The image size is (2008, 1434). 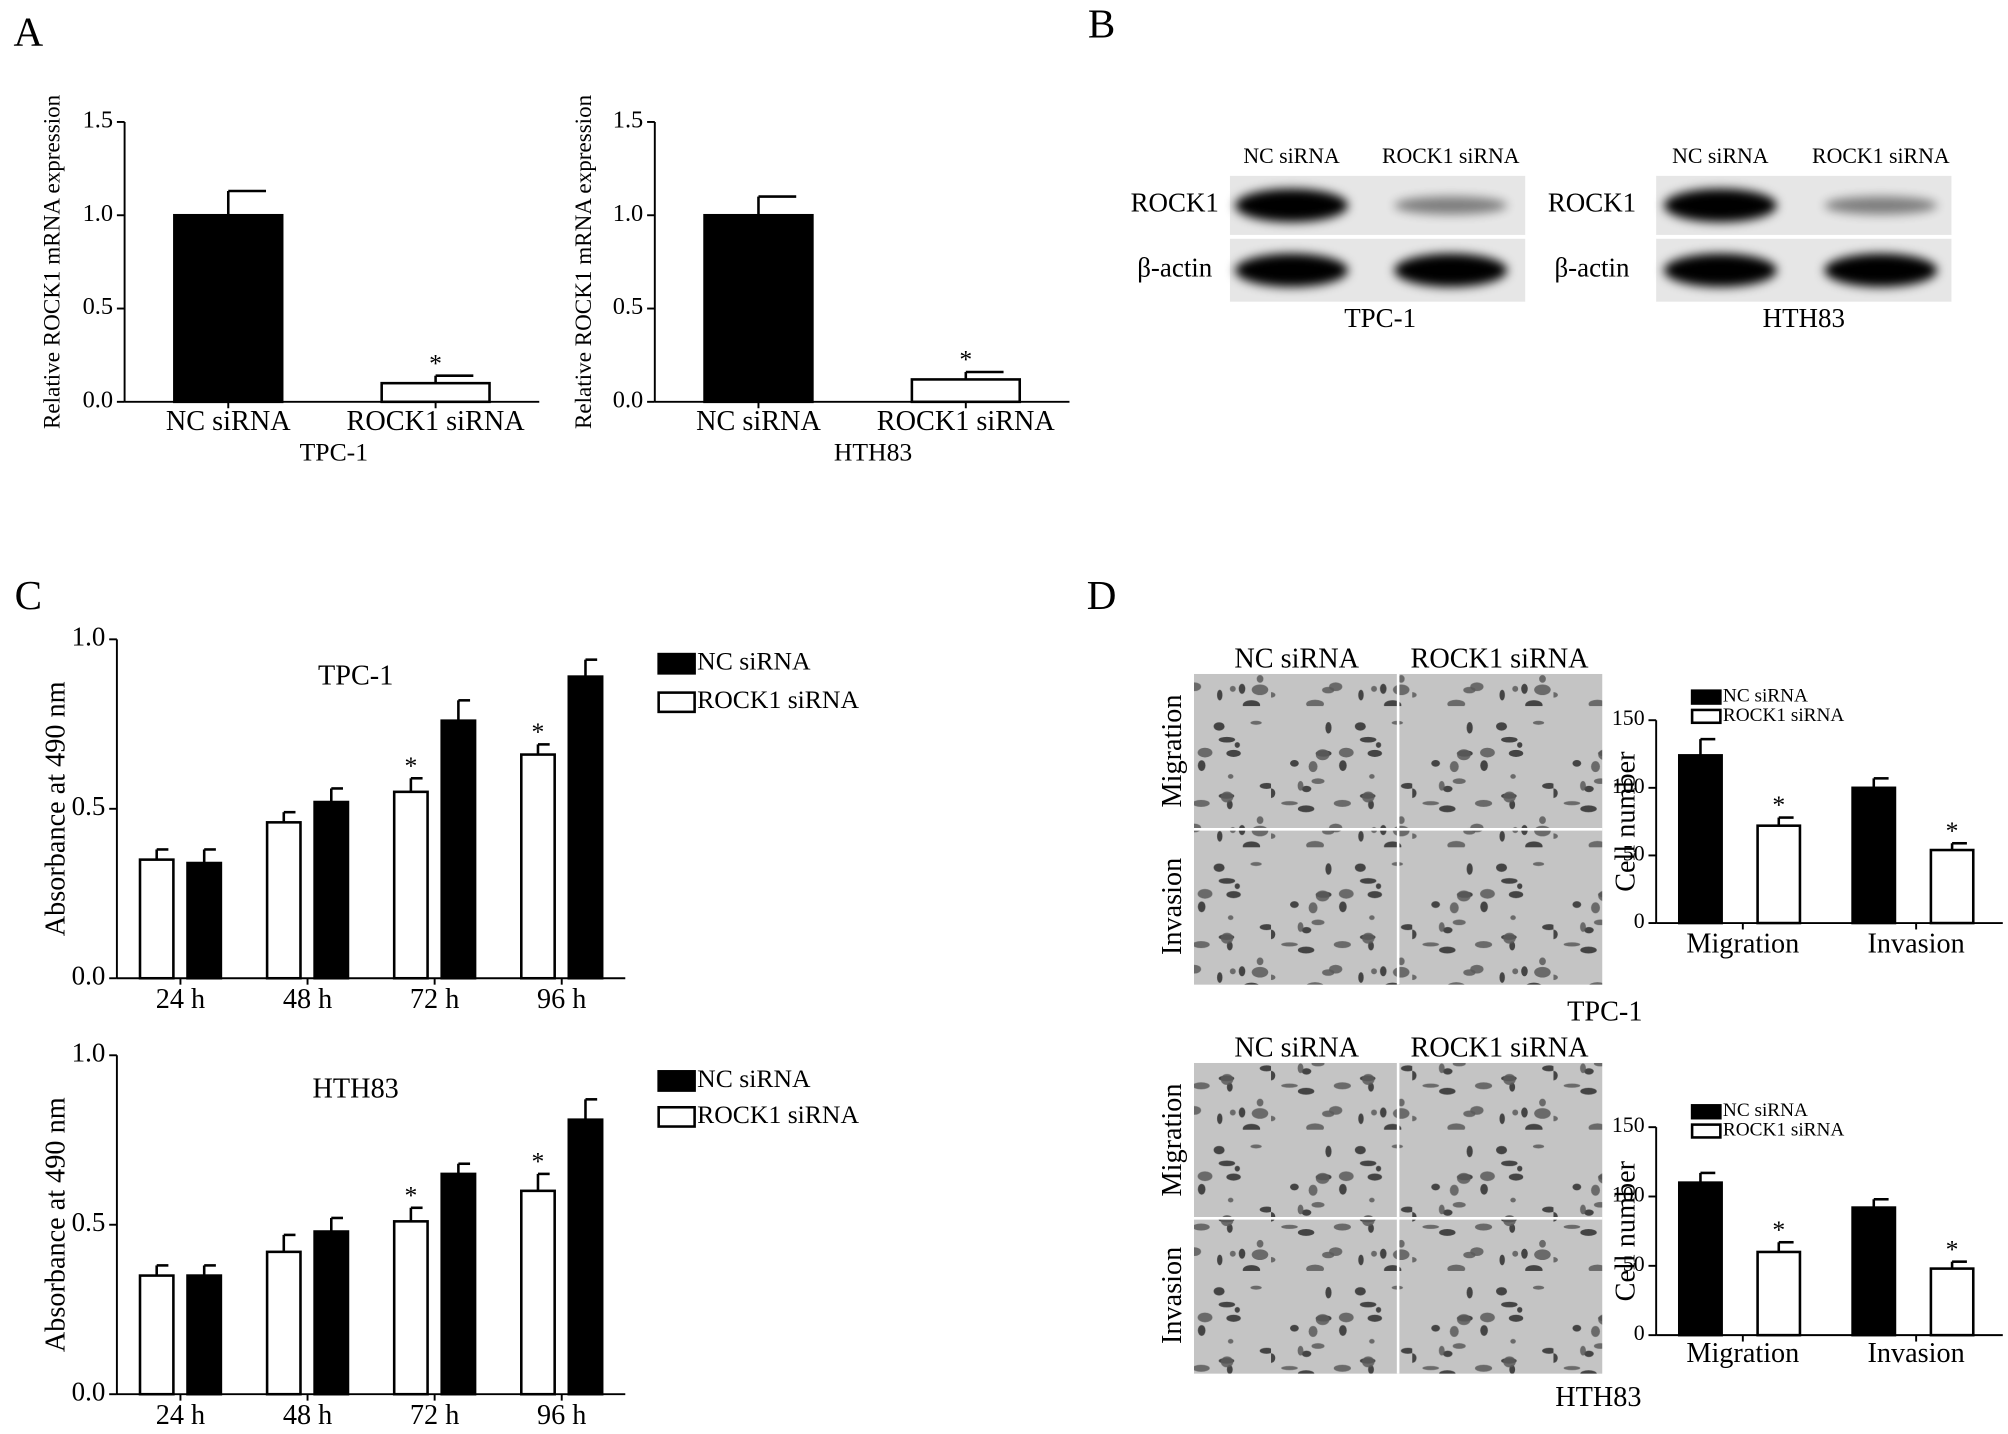 What do you see at coordinates (1628, 1194) in the screenshot?
I see `y-tick-label: 100` at bounding box center [1628, 1194].